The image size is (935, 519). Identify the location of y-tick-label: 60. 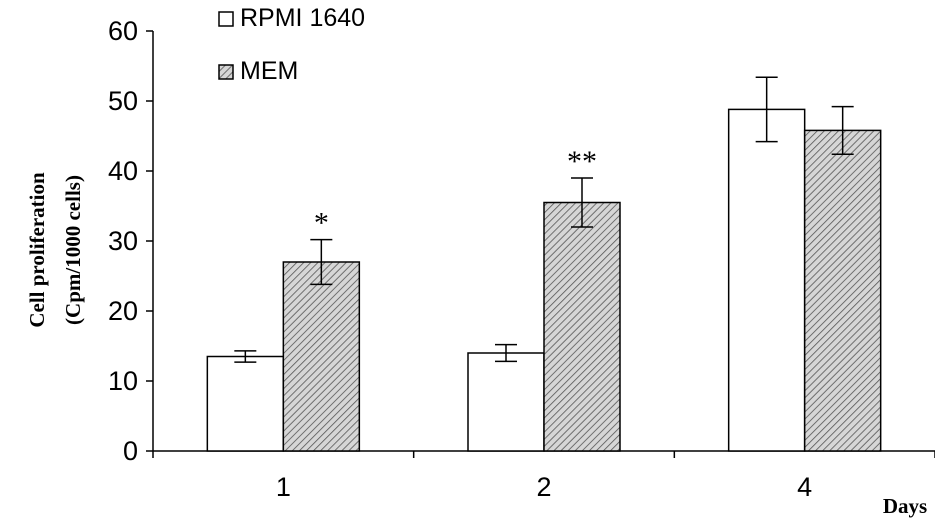
(123, 31).